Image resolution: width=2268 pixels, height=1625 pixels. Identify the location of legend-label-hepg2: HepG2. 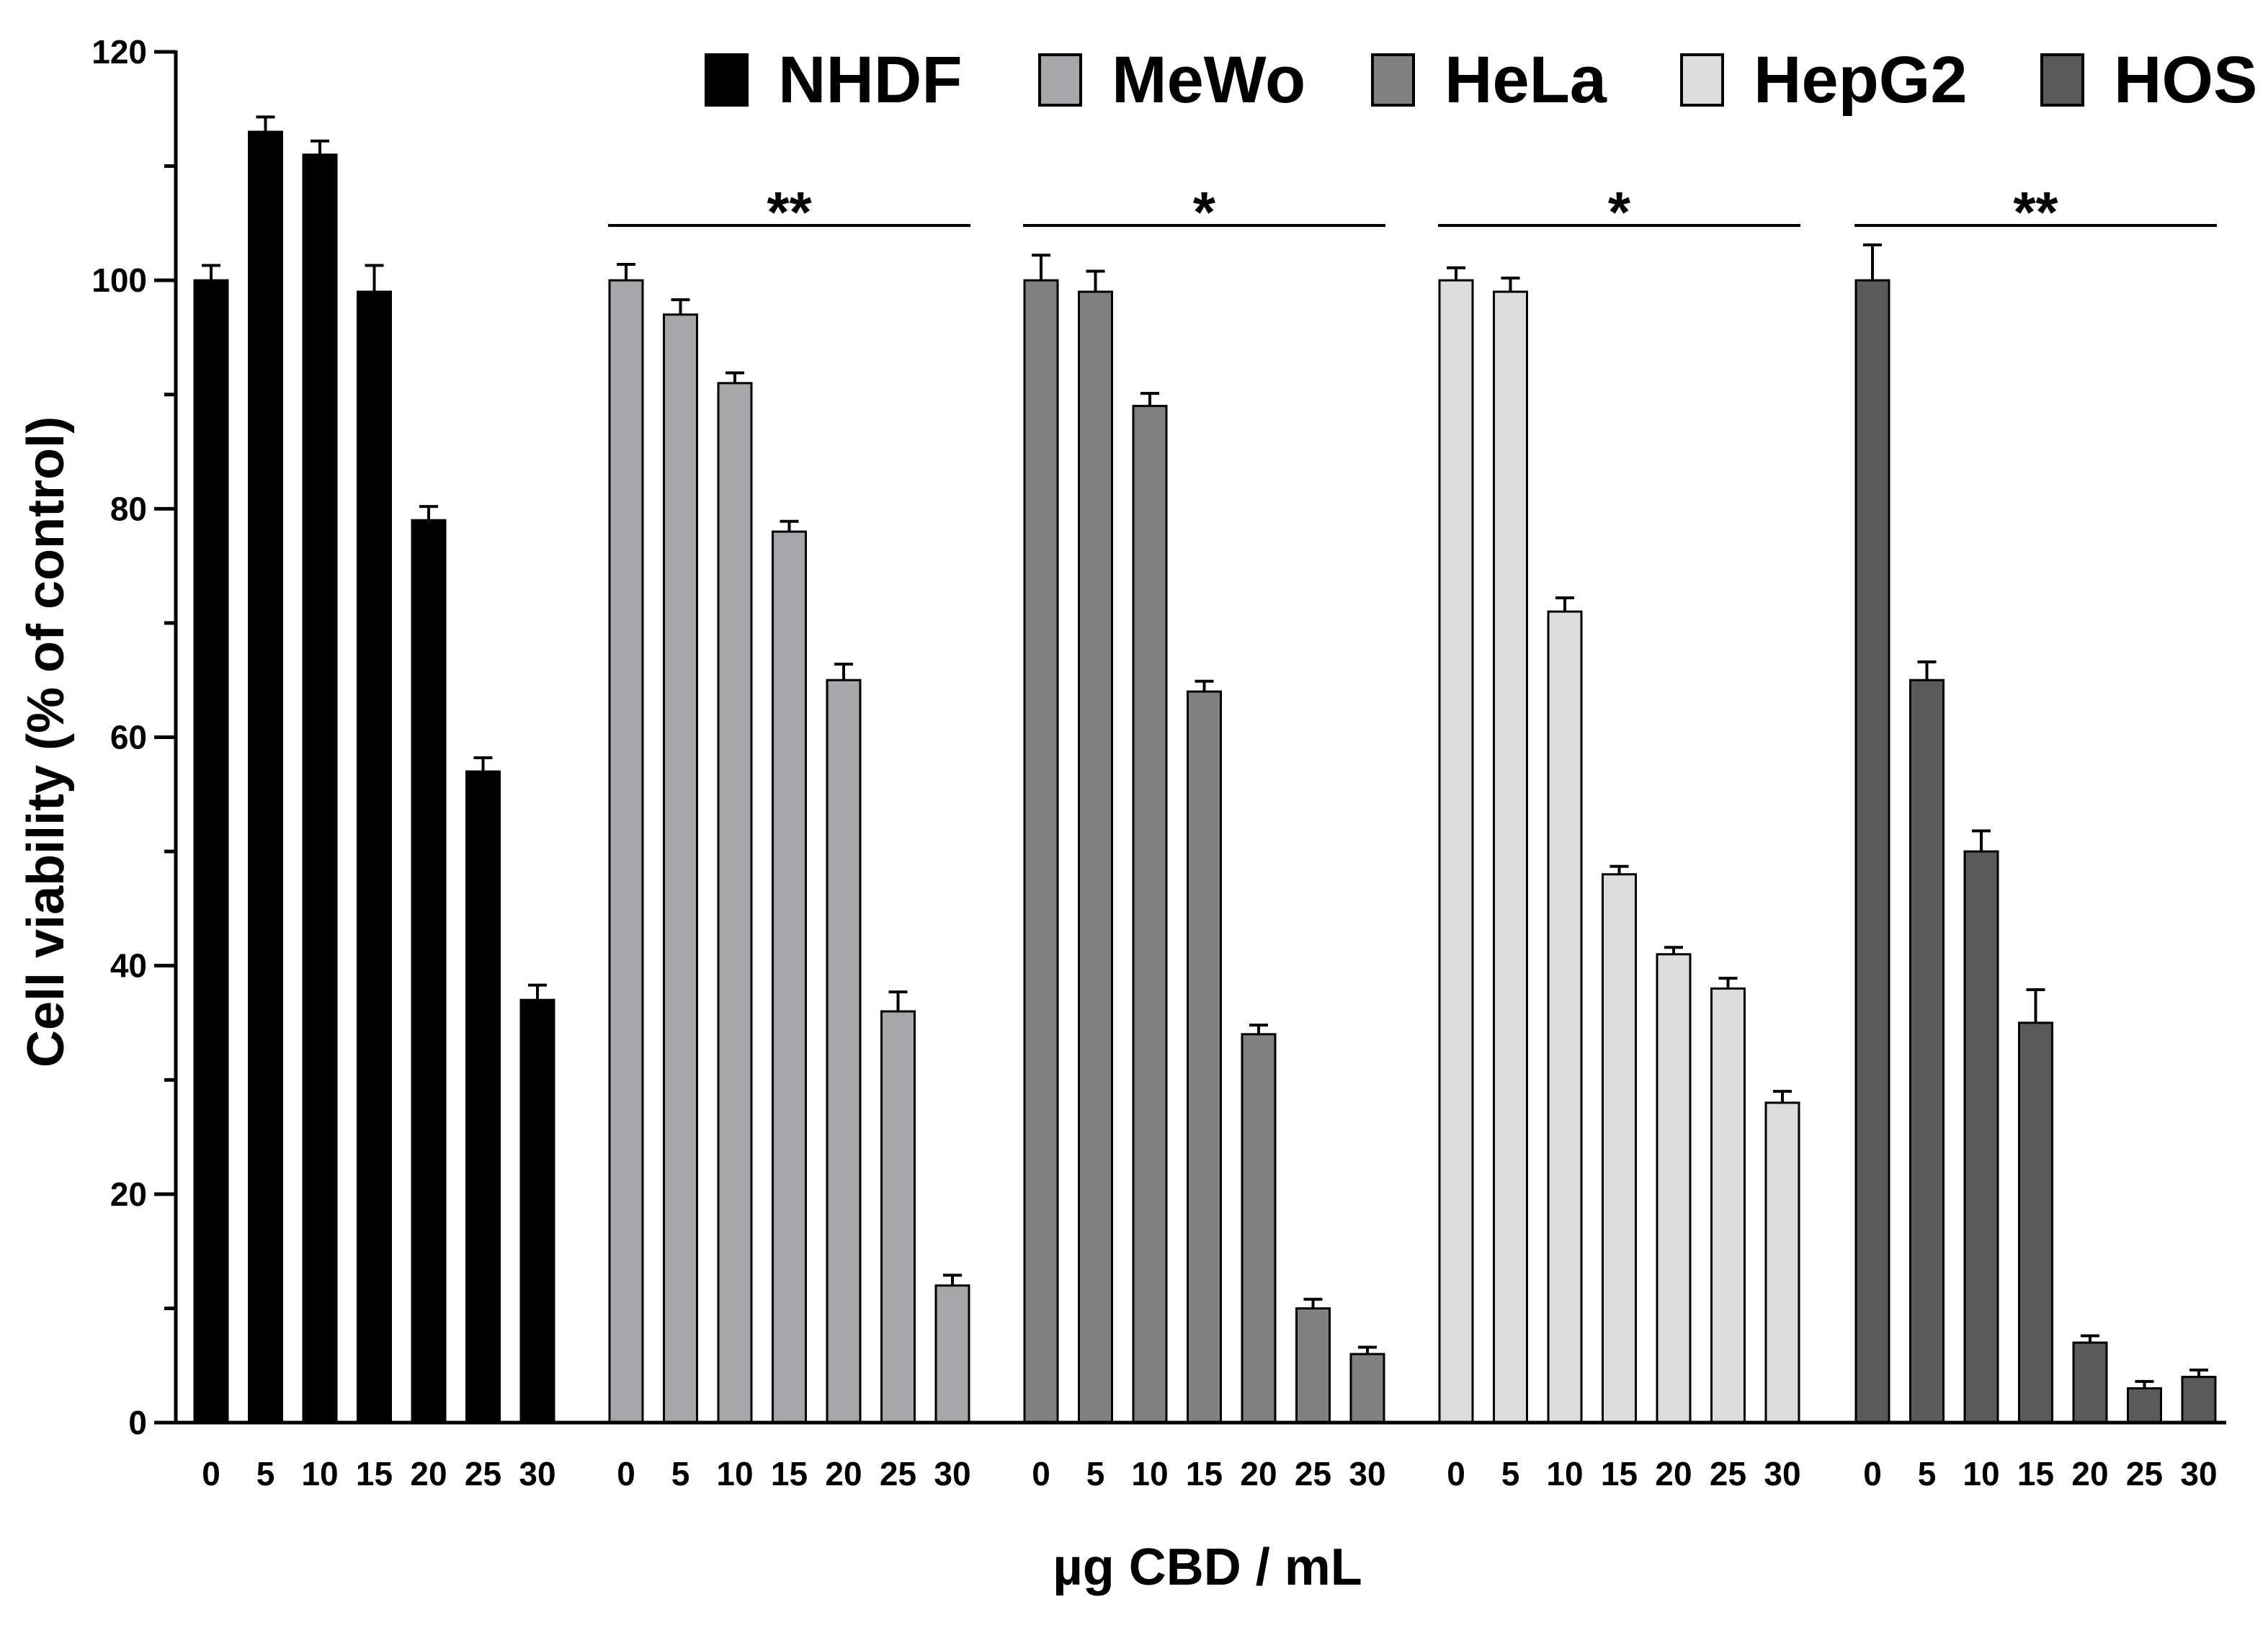
(1861, 80).